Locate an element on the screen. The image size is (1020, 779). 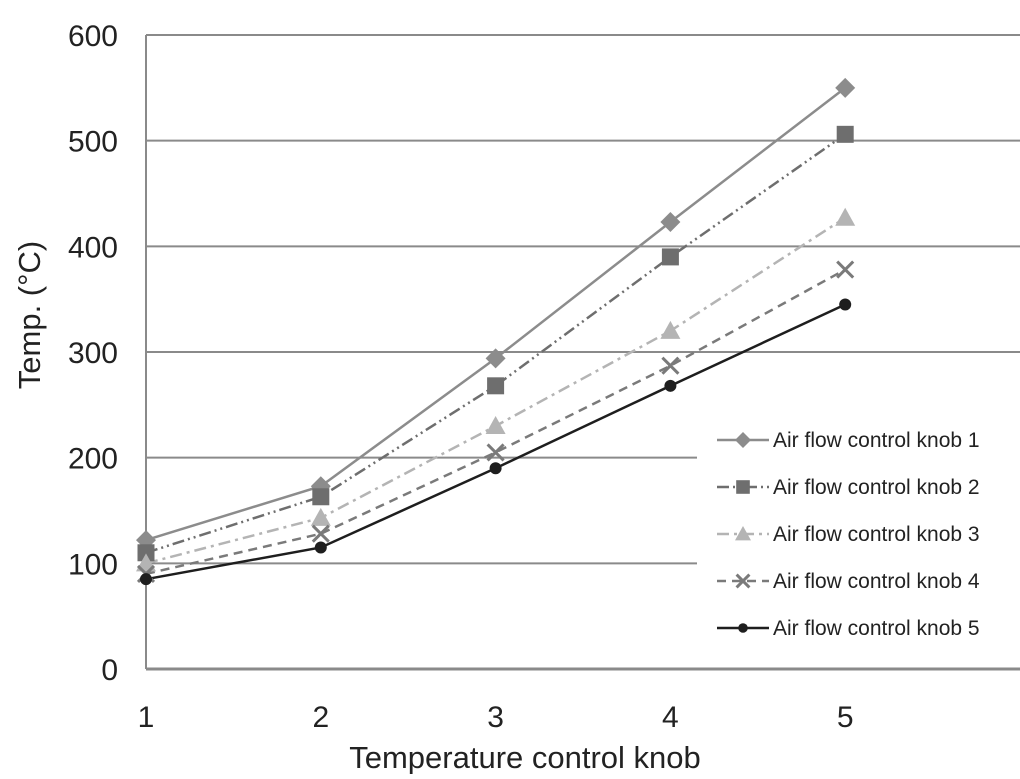
x-tick-label-3: 3 is located at coordinates (495, 717).